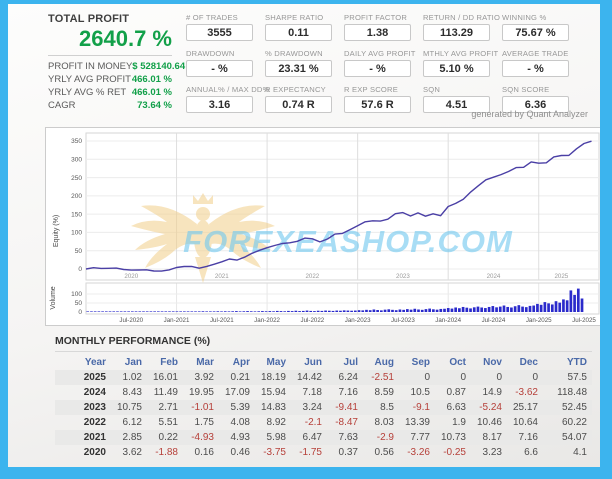 Image resolution: width=612 pixels, height=479 pixels. I want to click on svg-text: Jul-2023, so click(403, 320).